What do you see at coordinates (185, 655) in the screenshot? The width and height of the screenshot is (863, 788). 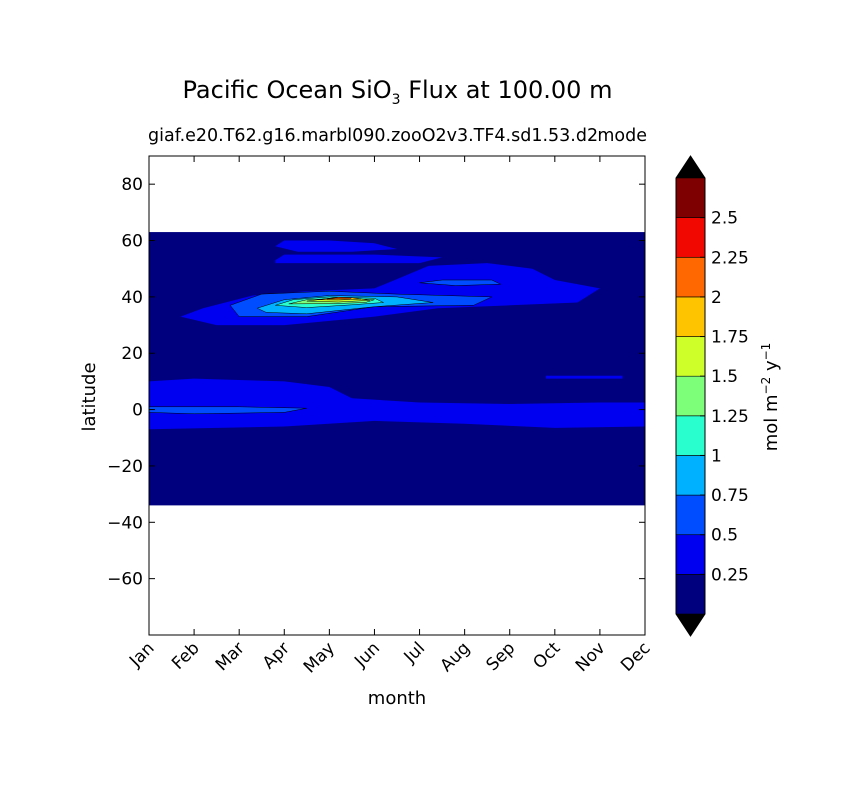 I see `x-tick-label: Feb` at bounding box center [185, 655].